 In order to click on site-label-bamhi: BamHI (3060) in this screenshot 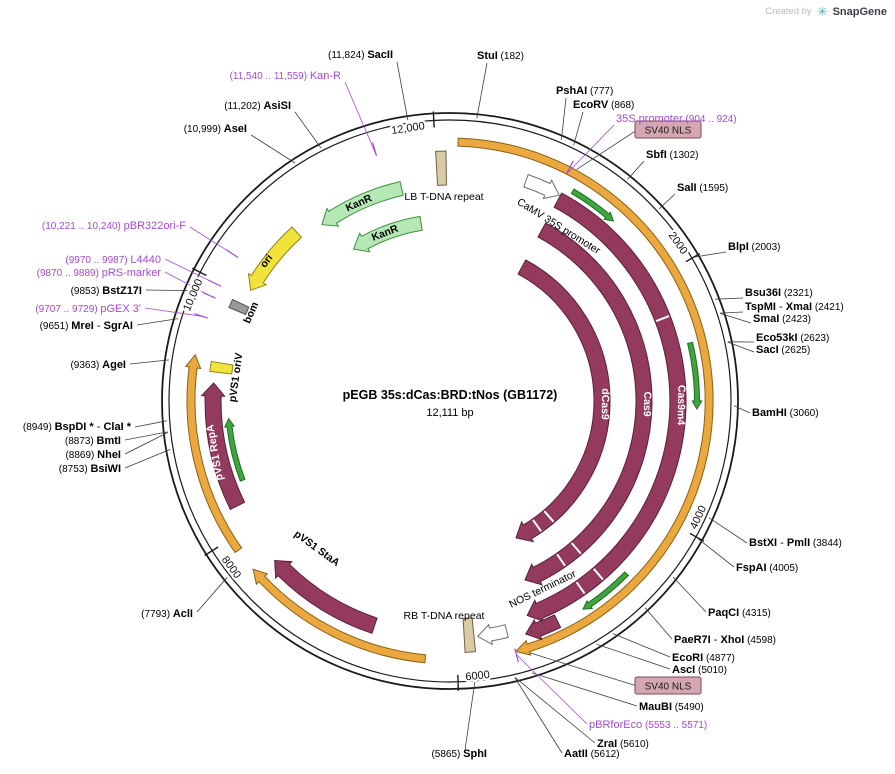, I will do `click(785, 413)`.